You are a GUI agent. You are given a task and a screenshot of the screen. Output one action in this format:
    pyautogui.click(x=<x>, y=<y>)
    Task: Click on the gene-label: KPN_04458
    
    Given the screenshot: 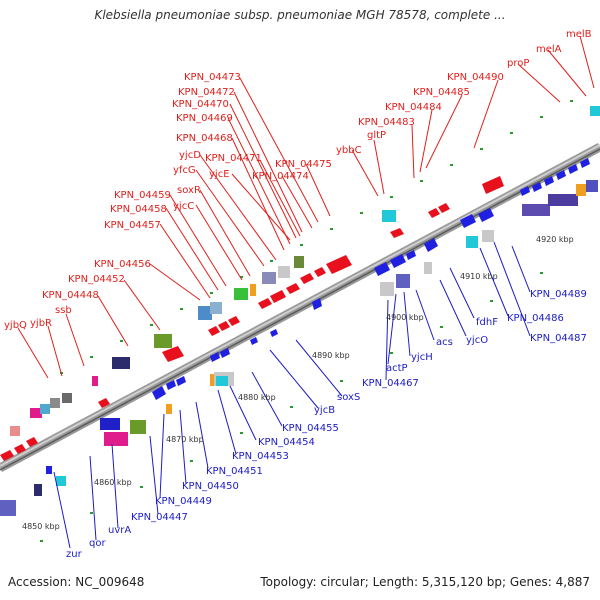 What is the action you would take?
    pyautogui.click(x=138, y=209)
    